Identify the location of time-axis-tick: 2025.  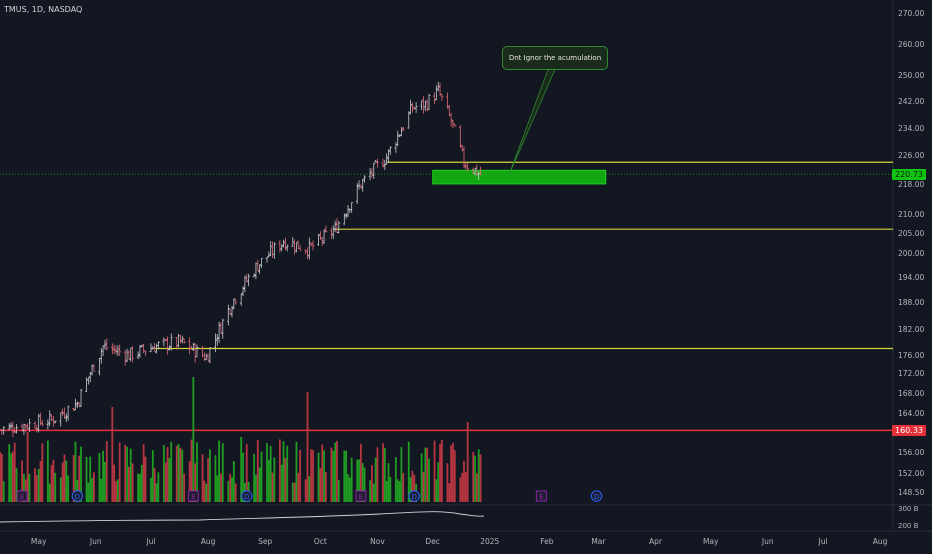
(489, 541).